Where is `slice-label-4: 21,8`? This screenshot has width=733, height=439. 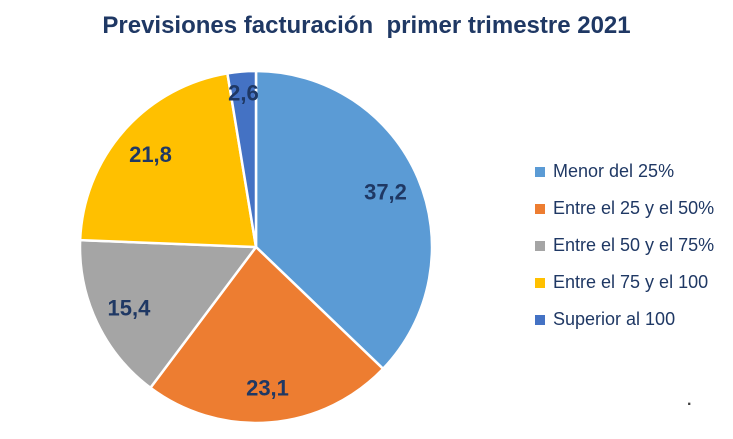 slice-label-4: 21,8 is located at coordinates (150, 154).